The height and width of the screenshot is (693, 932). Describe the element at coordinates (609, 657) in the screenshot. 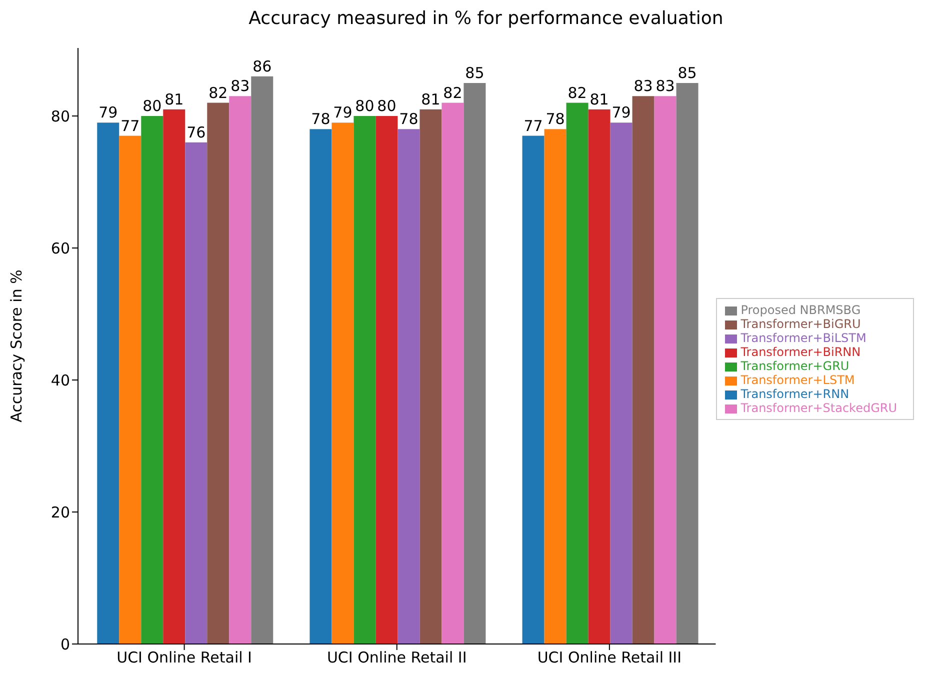

I see `x-tick-label: UCI Online Retail III` at that location.